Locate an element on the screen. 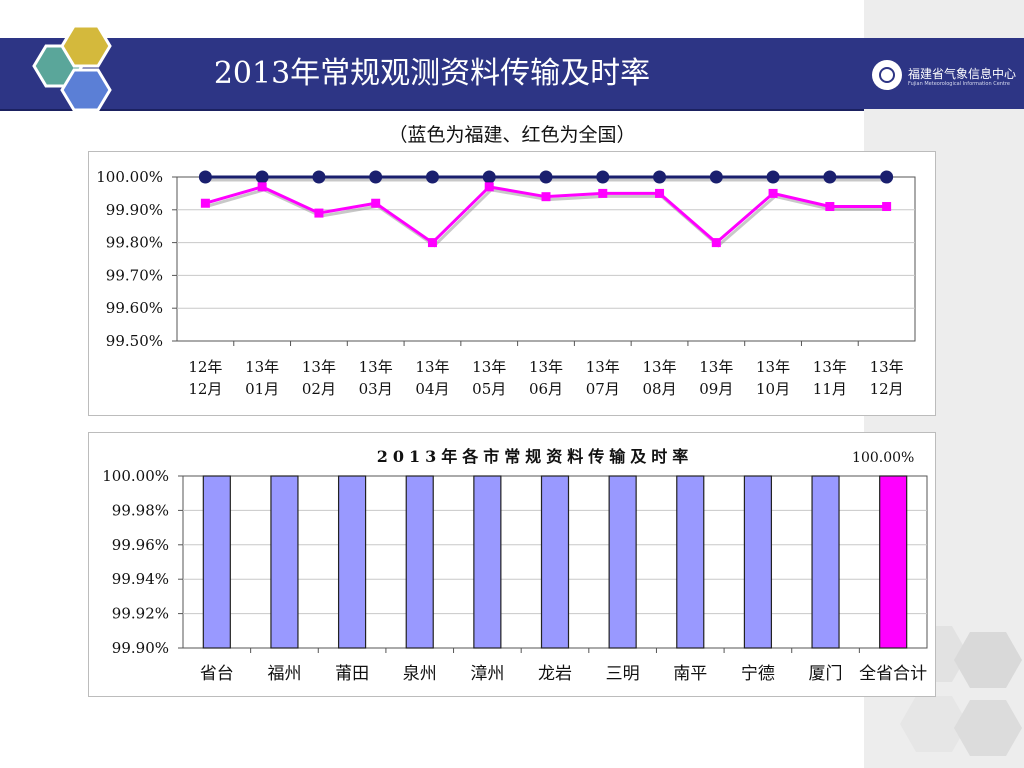 This screenshot has height=768, width=1024. x-tick-label-line: 08月 is located at coordinates (659, 389).